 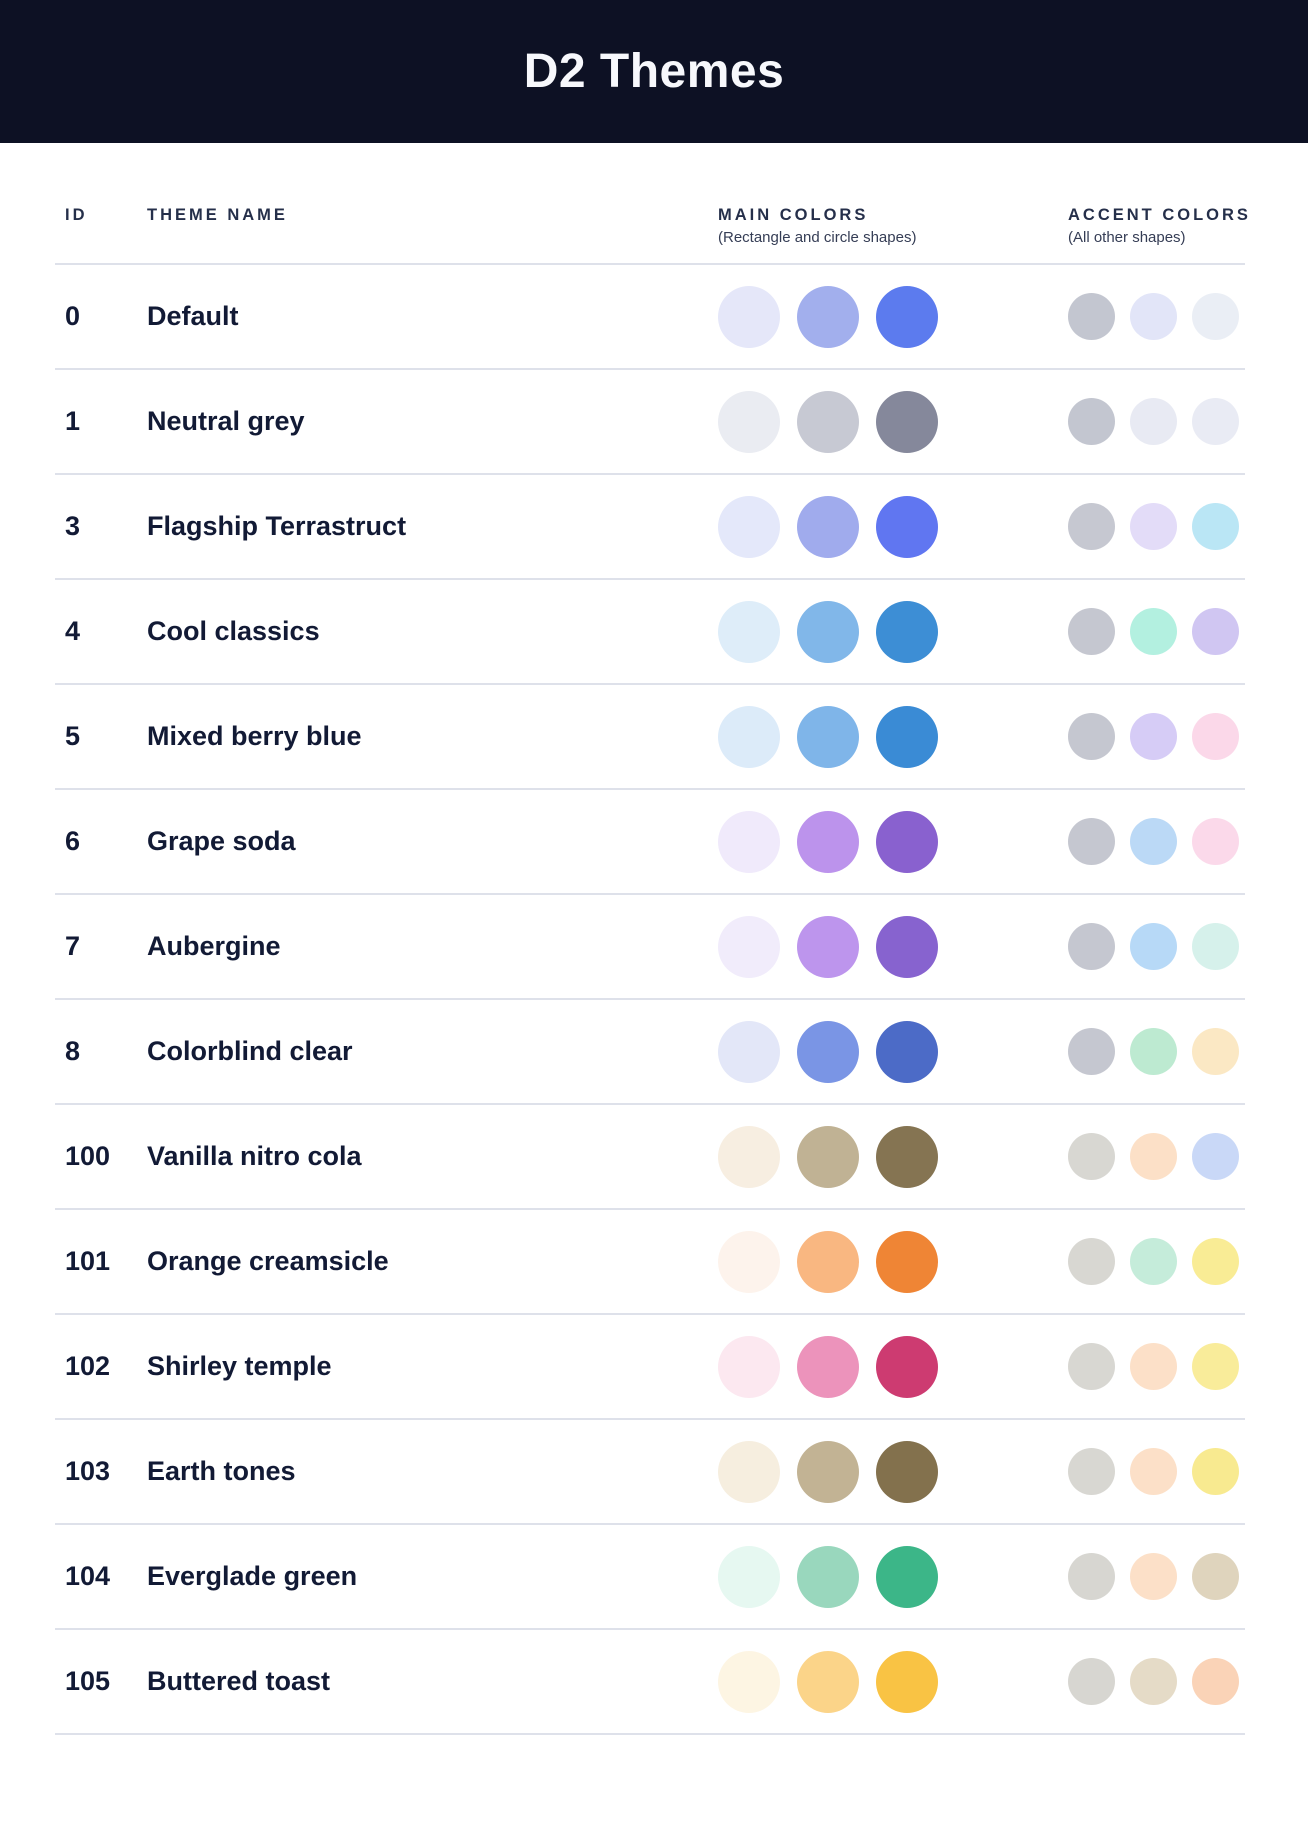 I want to click on theme-name: Everglade green, so click(x=252, y=1576).